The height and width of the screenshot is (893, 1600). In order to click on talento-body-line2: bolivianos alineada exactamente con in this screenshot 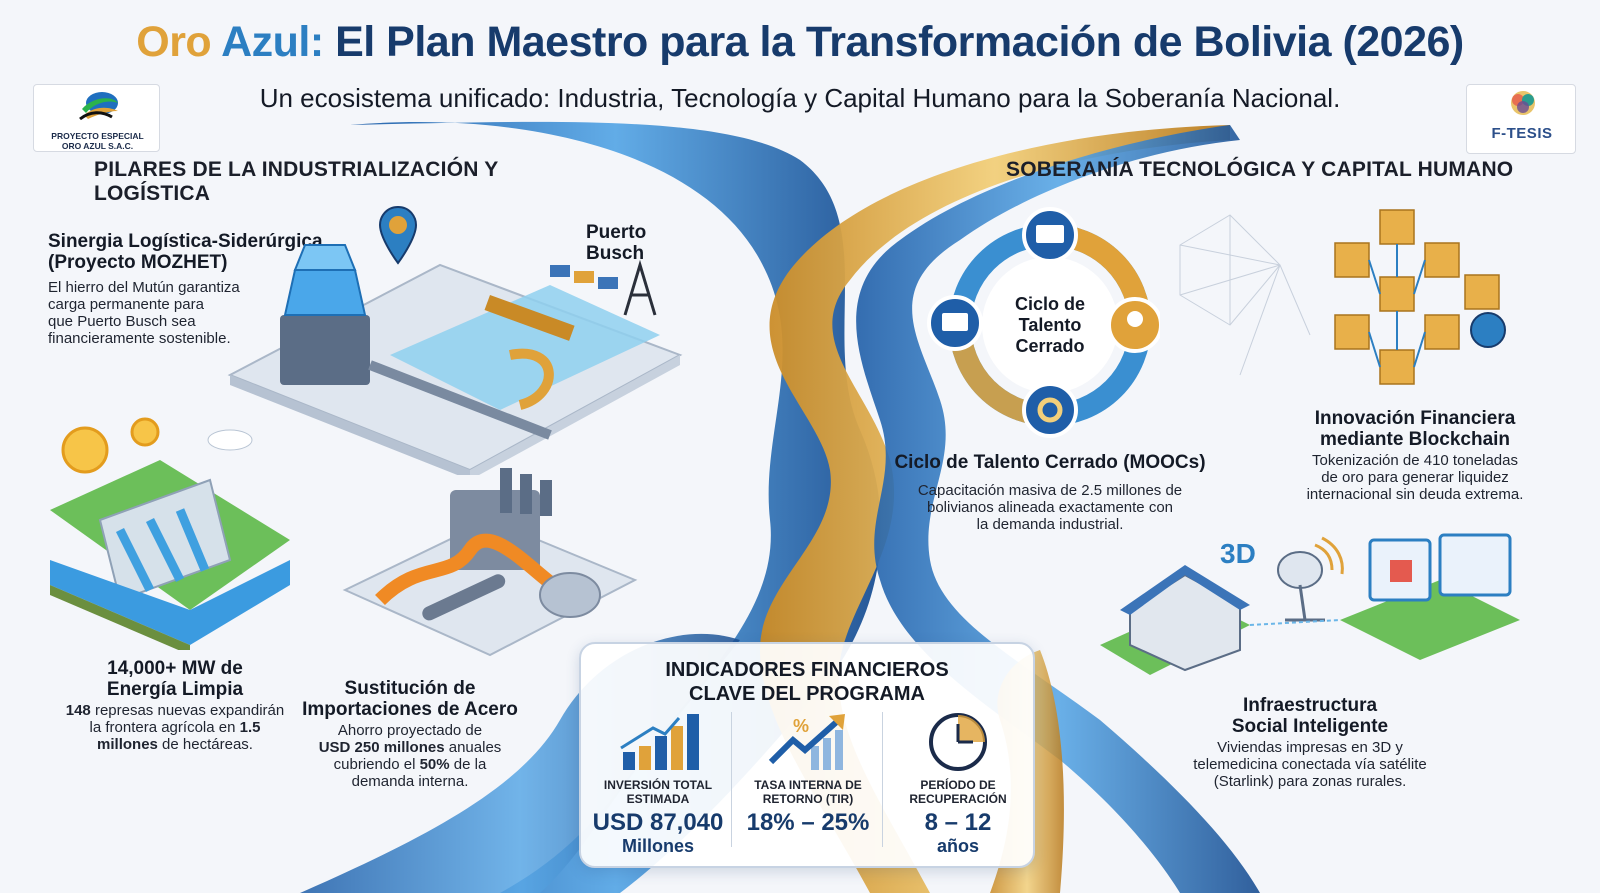, I will do `click(1050, 507)`.